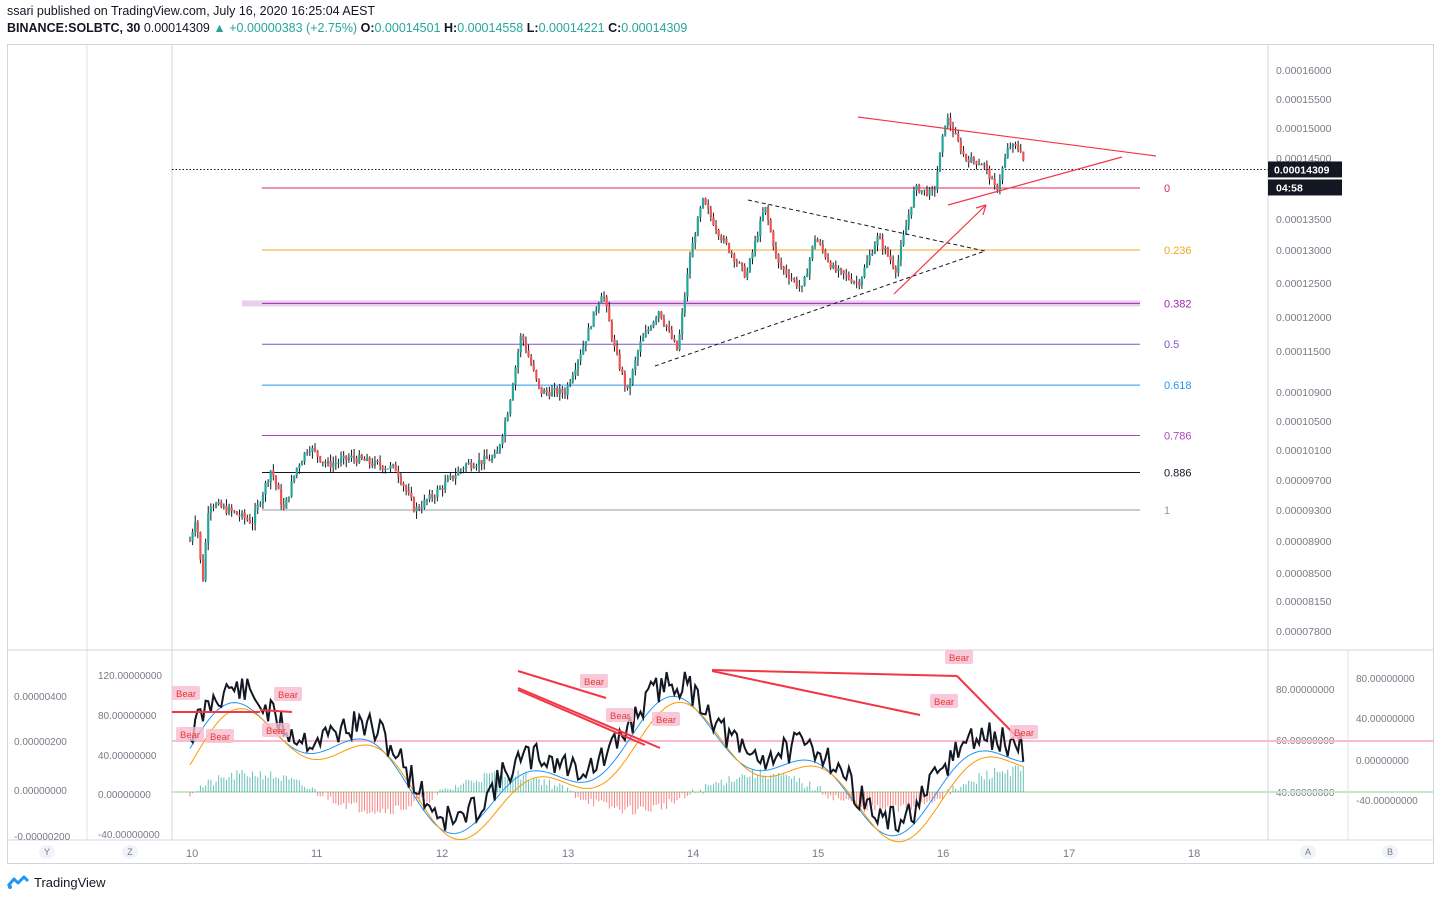 The image size is (1441, 902). What do you see at coordinates (1385, 719) in the screenshot?
I see `indicator-right2-tick: 40.00000000` at bounding box center [1385, 719].